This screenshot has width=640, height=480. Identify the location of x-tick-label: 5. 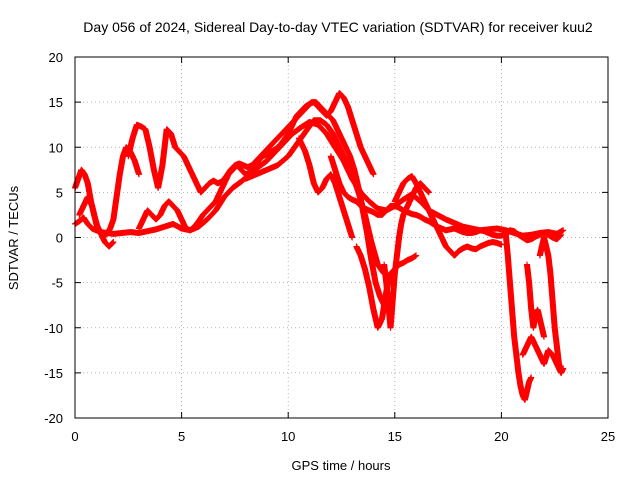
(181, 436).